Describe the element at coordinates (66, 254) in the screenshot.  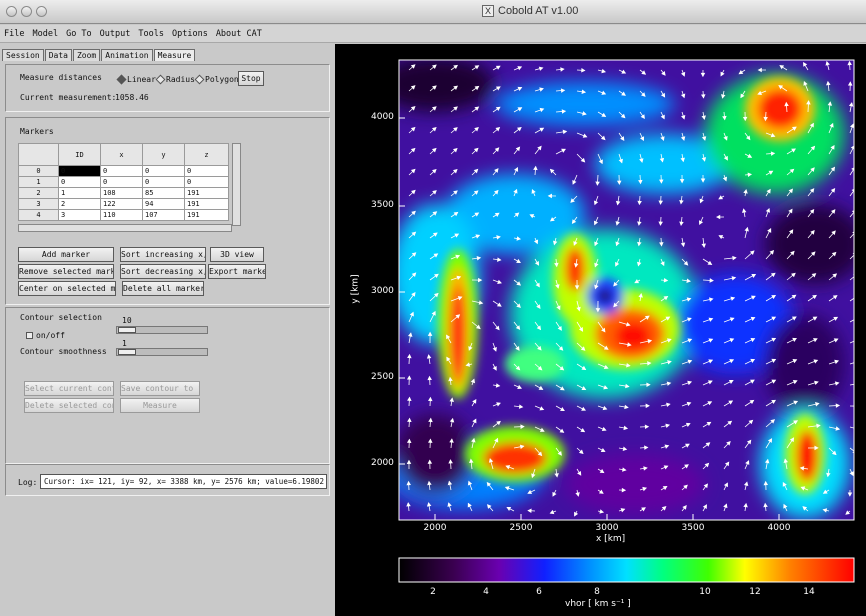
I see `add-marker-button: Add marker` at that location.